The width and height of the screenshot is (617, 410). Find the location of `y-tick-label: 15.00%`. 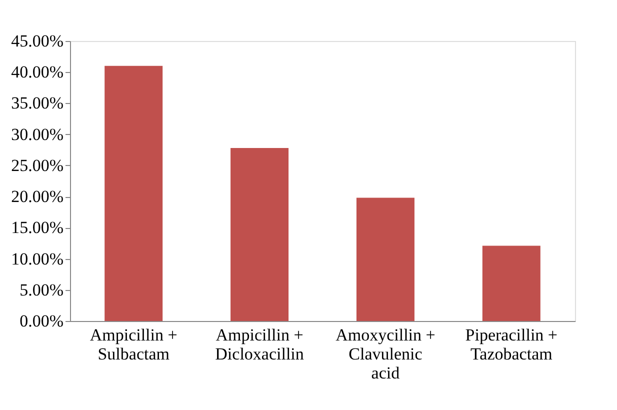

y-tick-label: 15.00% is located at coordinates (37, 228).